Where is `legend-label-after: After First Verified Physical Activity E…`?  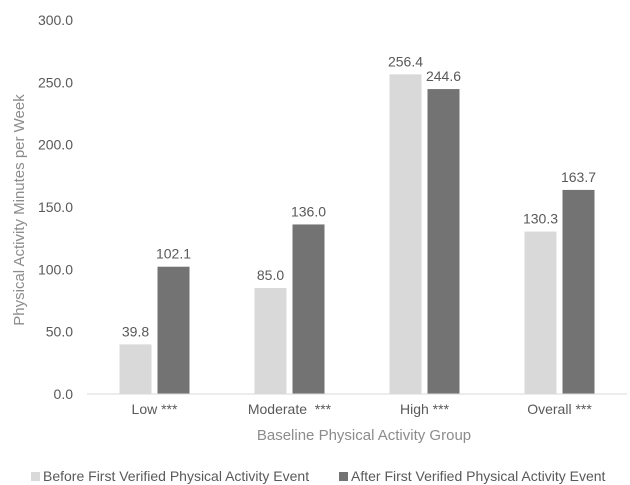 legend-label-after: After First Verified Physical Activity E… is located at coordinates (478, 476).